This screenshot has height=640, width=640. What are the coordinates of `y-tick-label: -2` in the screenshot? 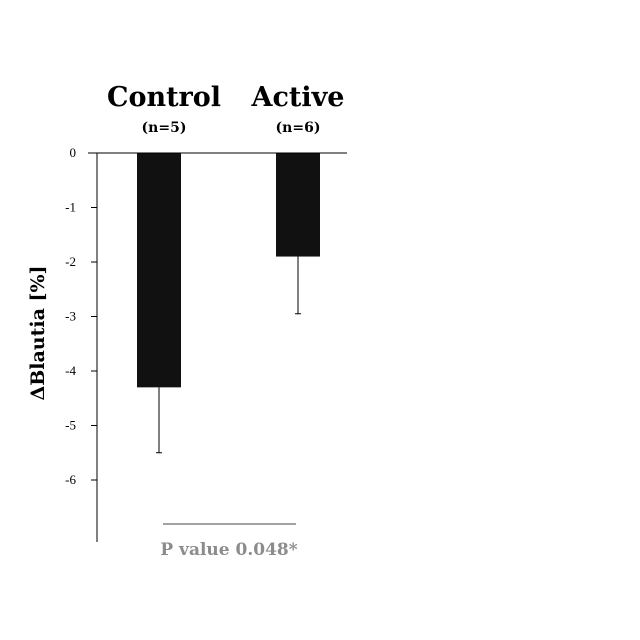 It's located at (70, 261).